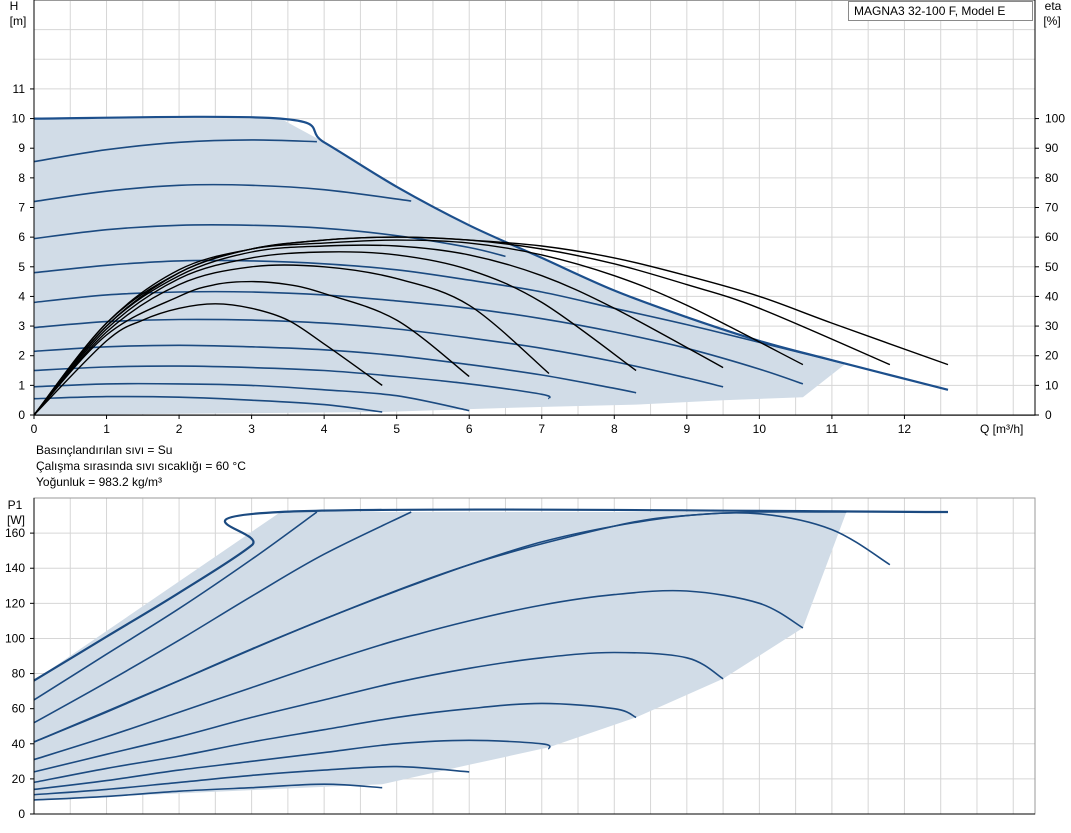 The width and height of the screenshot is (1071, 833). Describe the element at coordinates (1052, 356) in the screenshot. I see `eta-tick-label: 20` at that location.